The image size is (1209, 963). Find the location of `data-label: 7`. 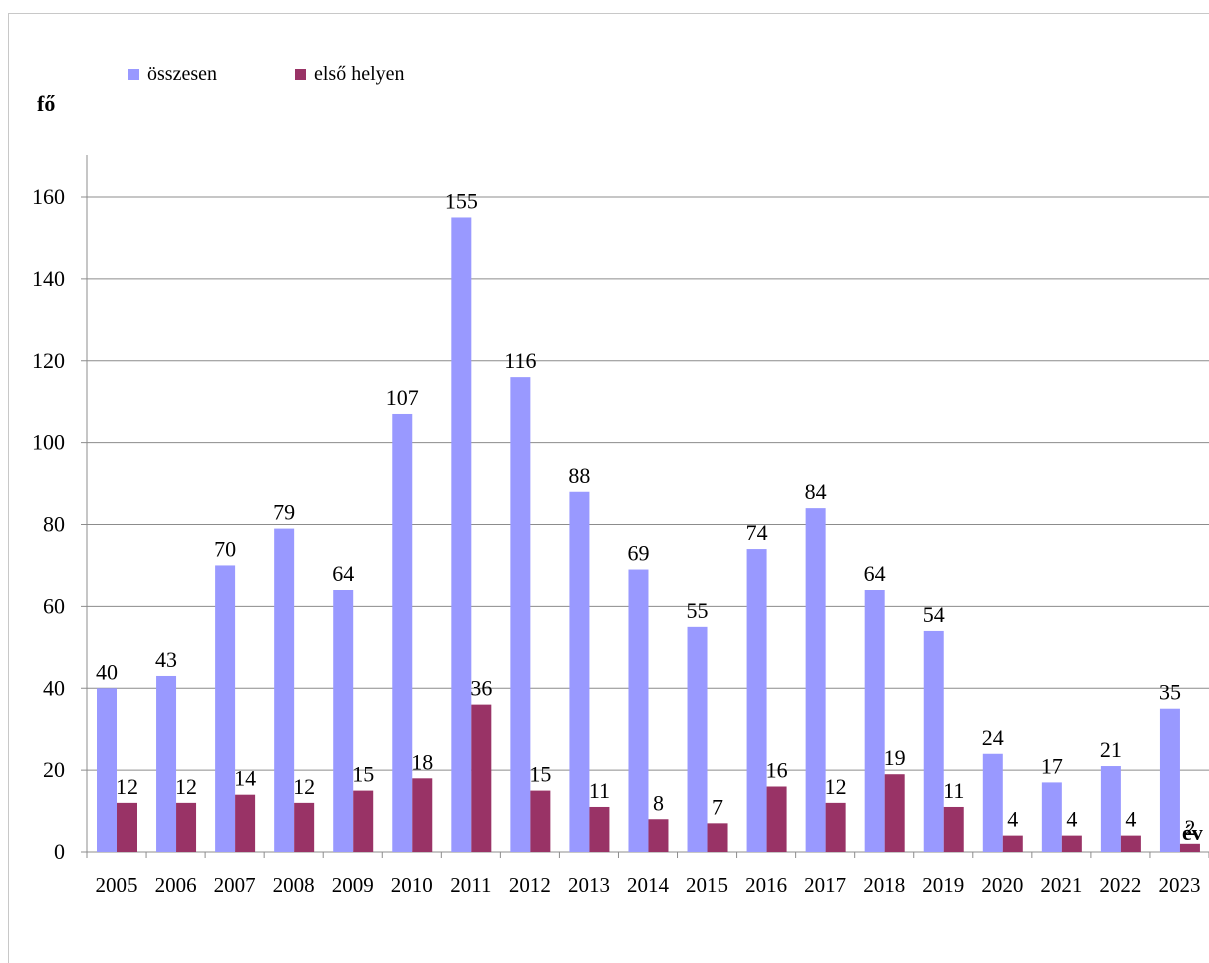

data-label: 7 is located at coordinates (717, 806).